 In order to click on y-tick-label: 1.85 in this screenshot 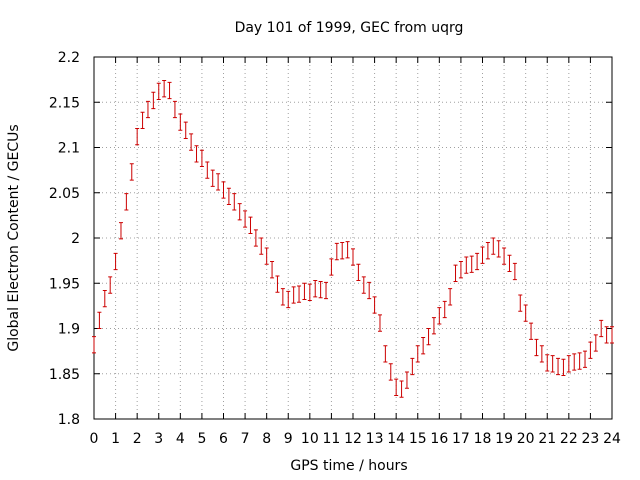, I will do `click(64, 375)`.